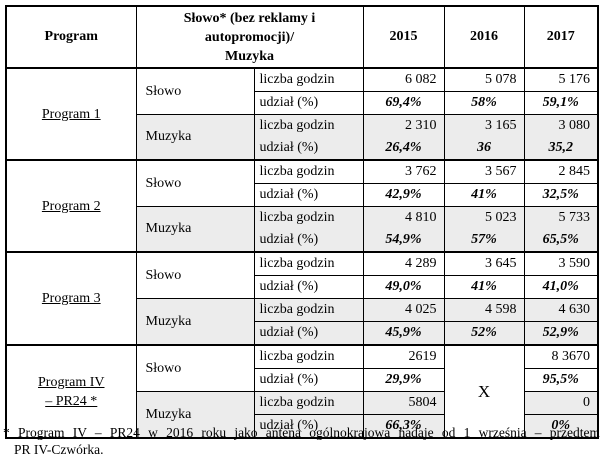  I want to click on p2-muzyka-hours-2015: 4 810, so click(403, 217).